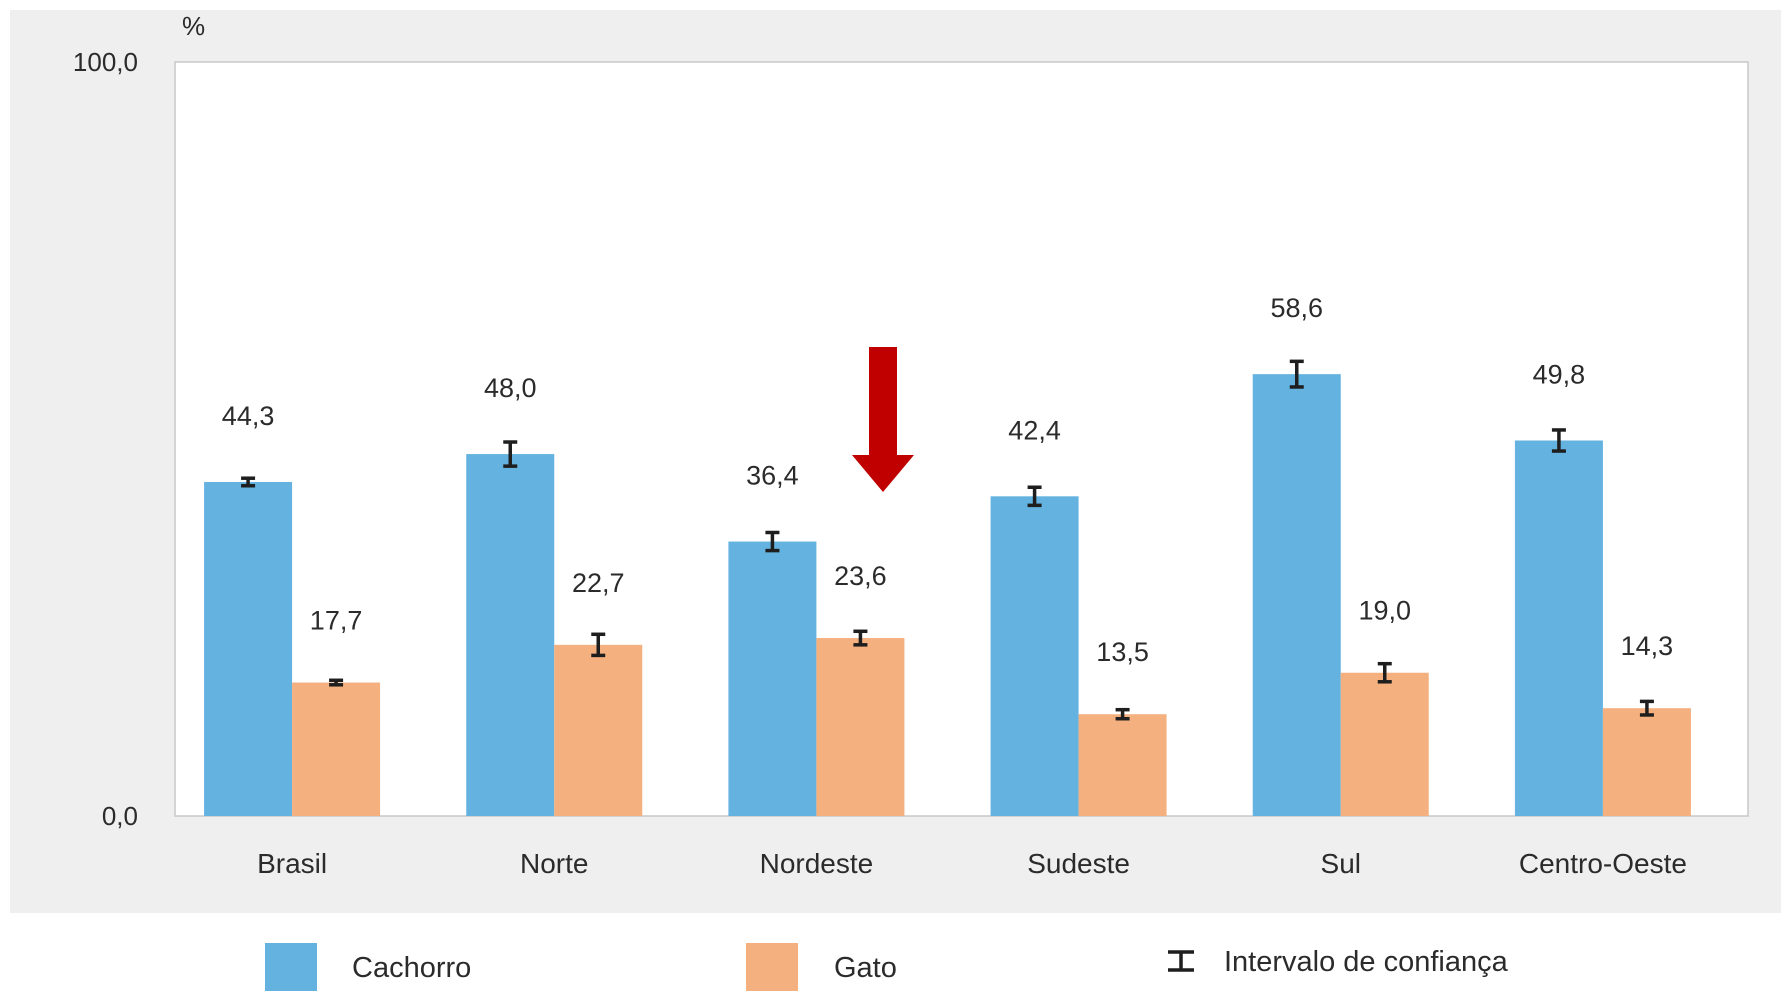  I want to click on x-category-label: Sul, so click(1341, 863).